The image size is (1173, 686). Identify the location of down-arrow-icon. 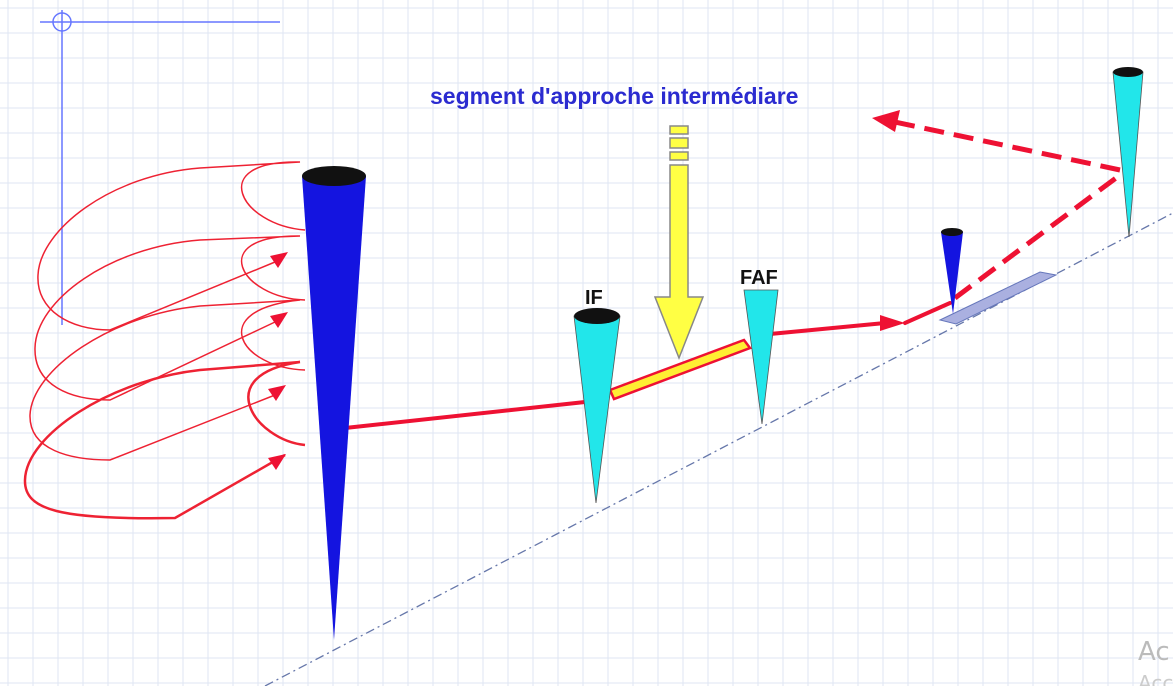
(679, 243).